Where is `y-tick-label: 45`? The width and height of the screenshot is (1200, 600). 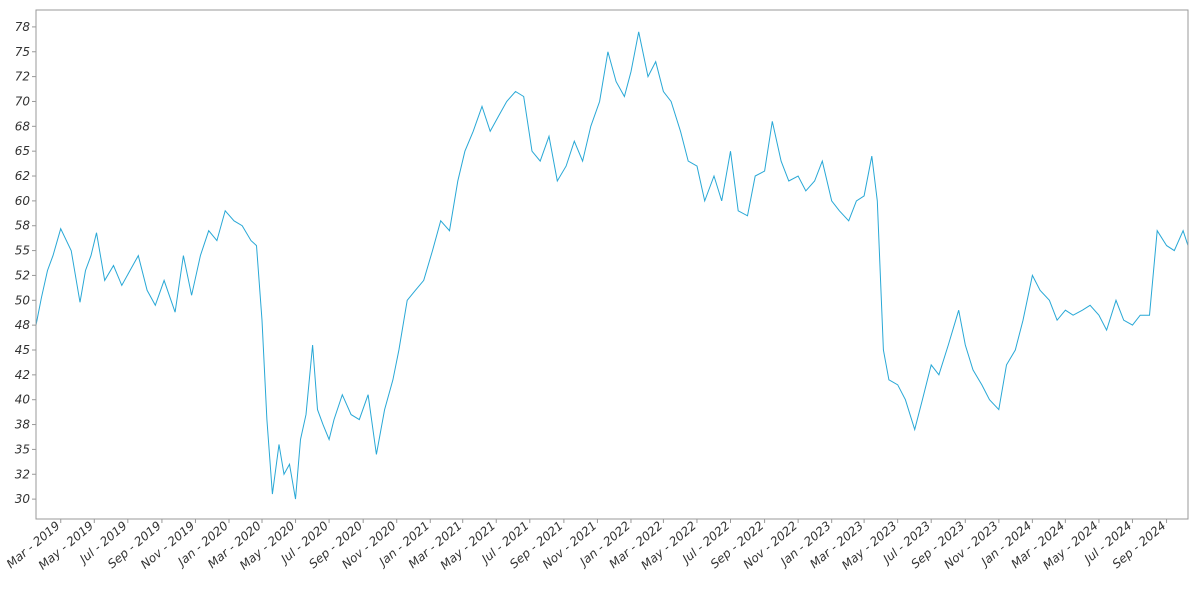
y-tick-label: 45 is located at coordinates (22, 350).